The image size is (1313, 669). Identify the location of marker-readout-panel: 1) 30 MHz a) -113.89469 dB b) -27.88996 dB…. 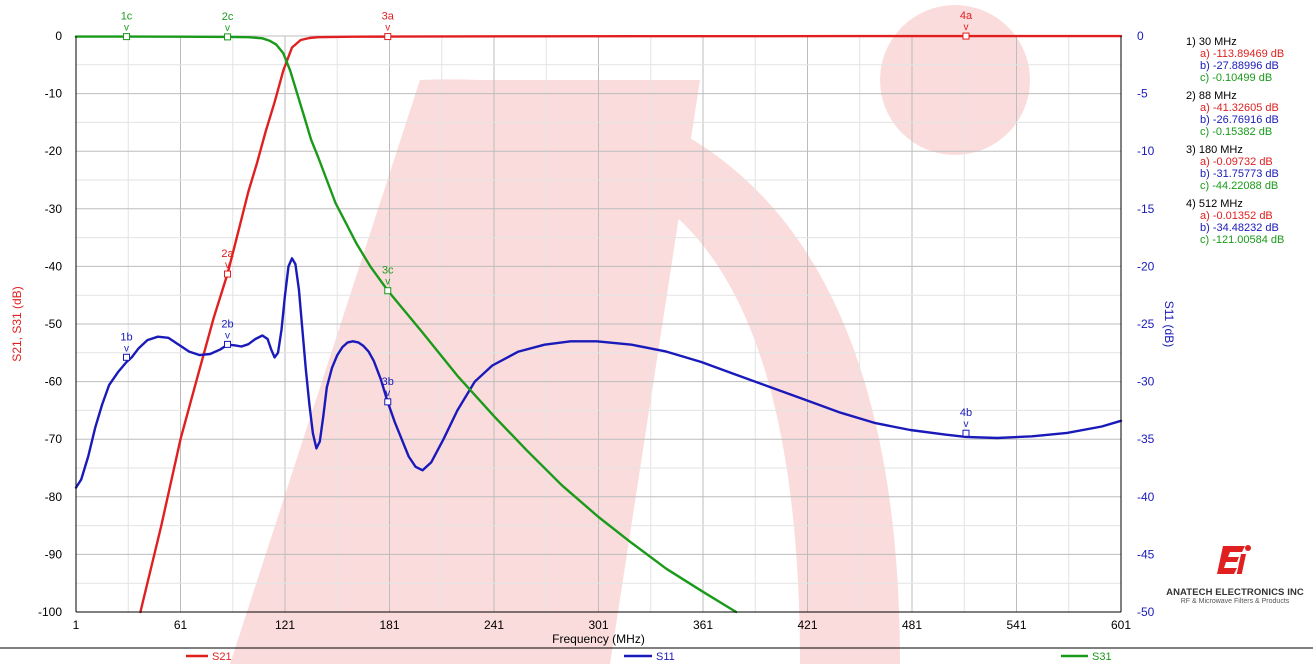
(1248, 144).